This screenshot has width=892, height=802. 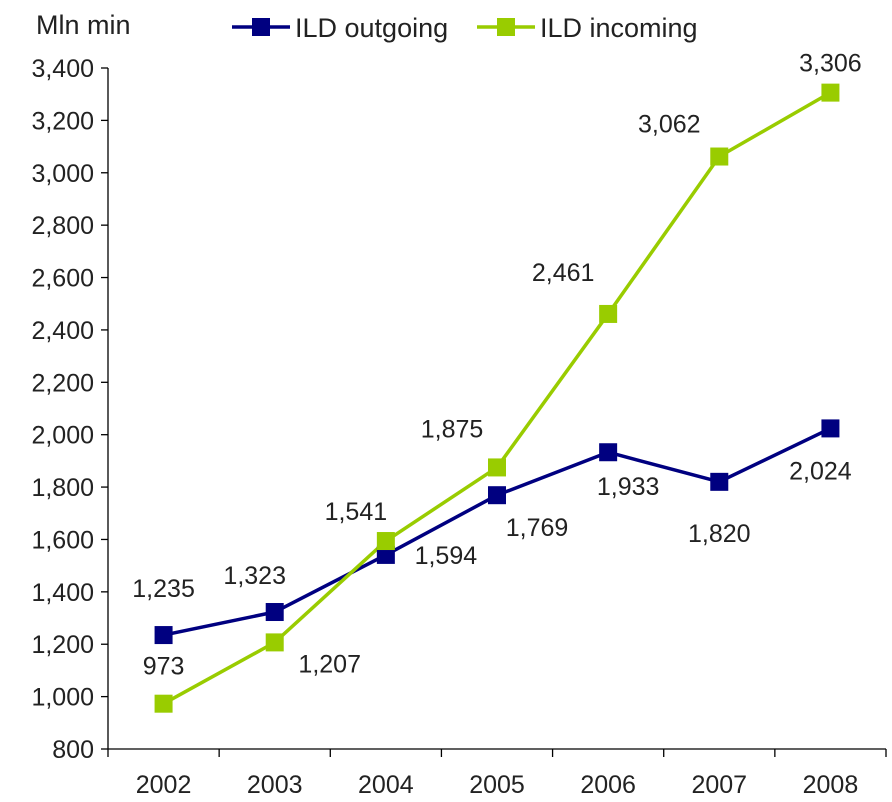 What do you see at coordinates (329, 664) in the screenshot?
I see `data-label: 1,207` at bounding box center [329, 664].